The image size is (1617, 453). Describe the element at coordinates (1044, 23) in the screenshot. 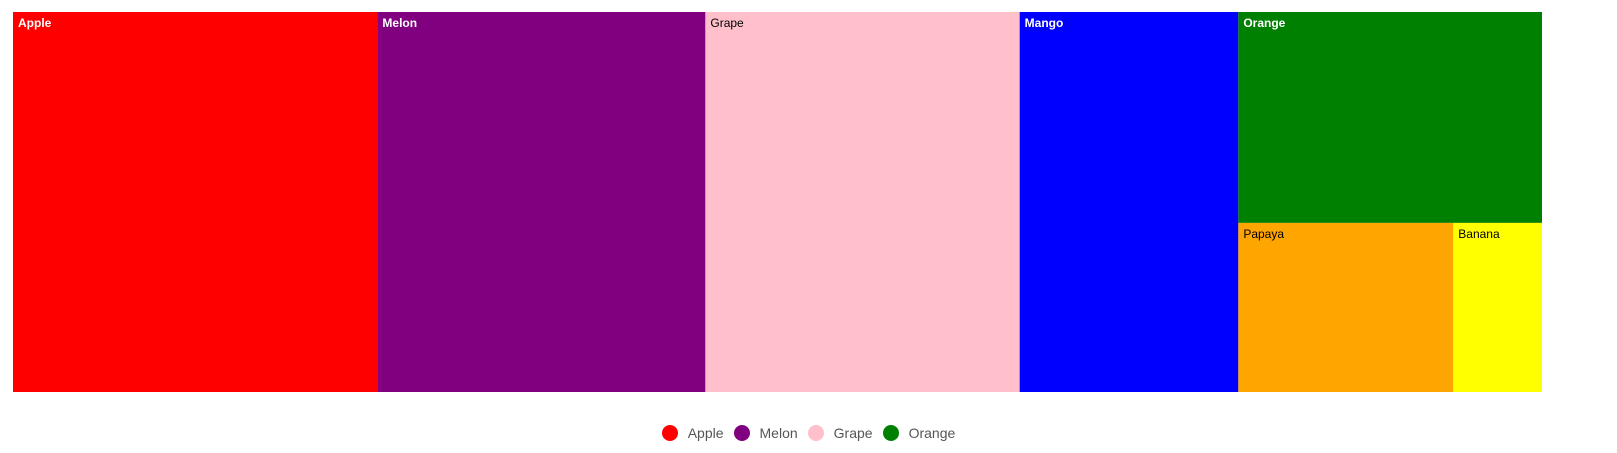

I see `treemap-label-mango: Mango` at that location.